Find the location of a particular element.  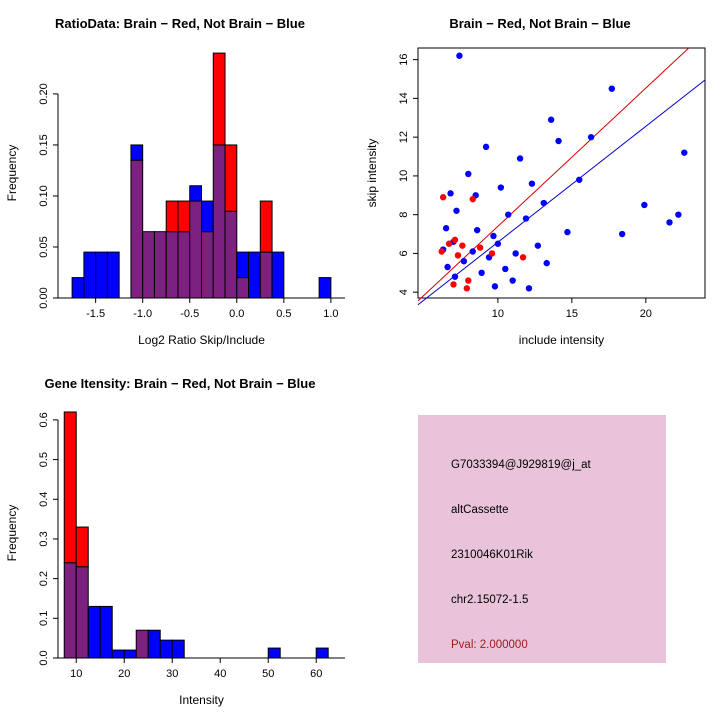

probe-id-text: G7033394@J929819@j_at is located at coordinates (521, 465).